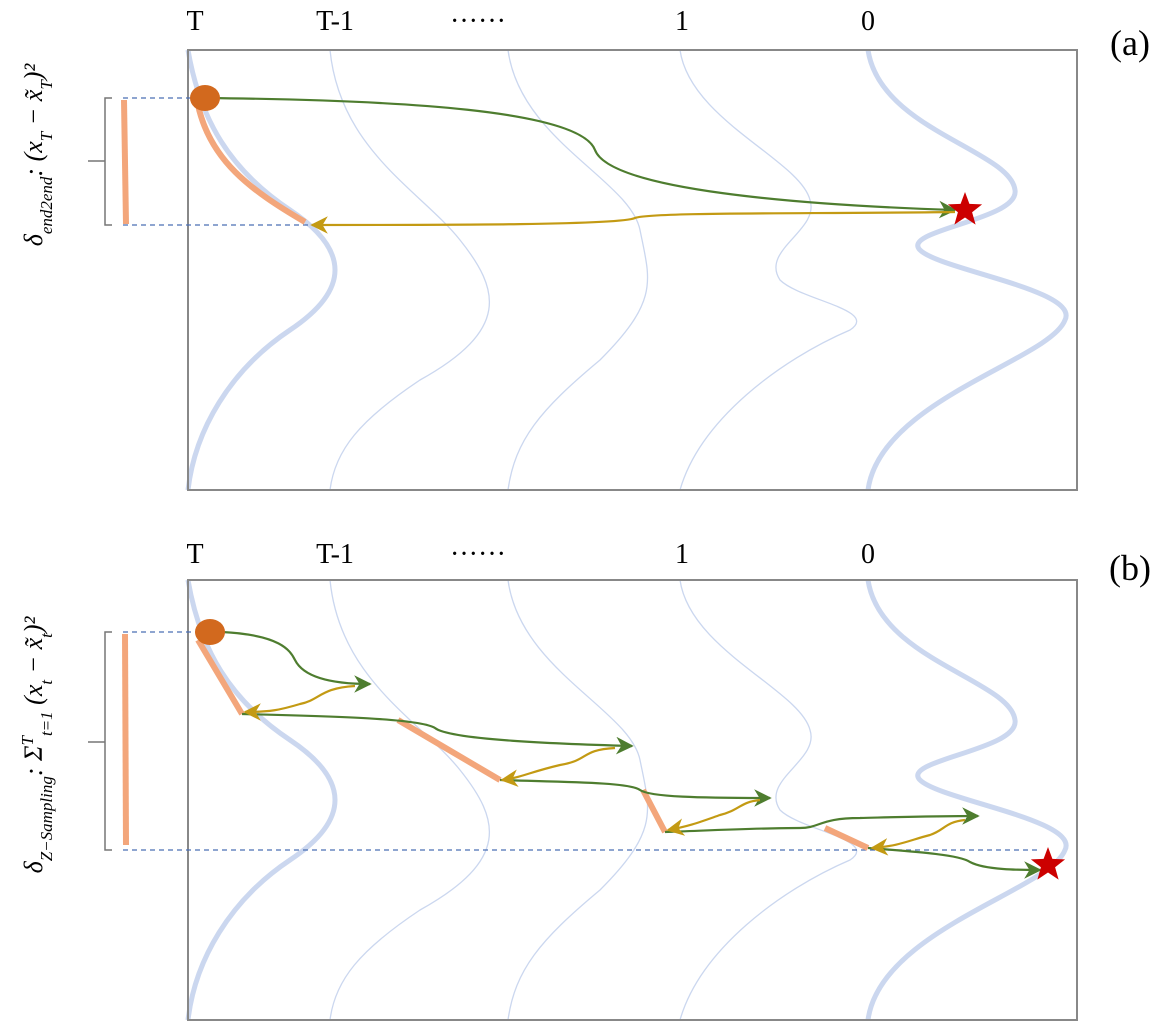  I want to click on y-label-part: : (x, so click(33, 159).